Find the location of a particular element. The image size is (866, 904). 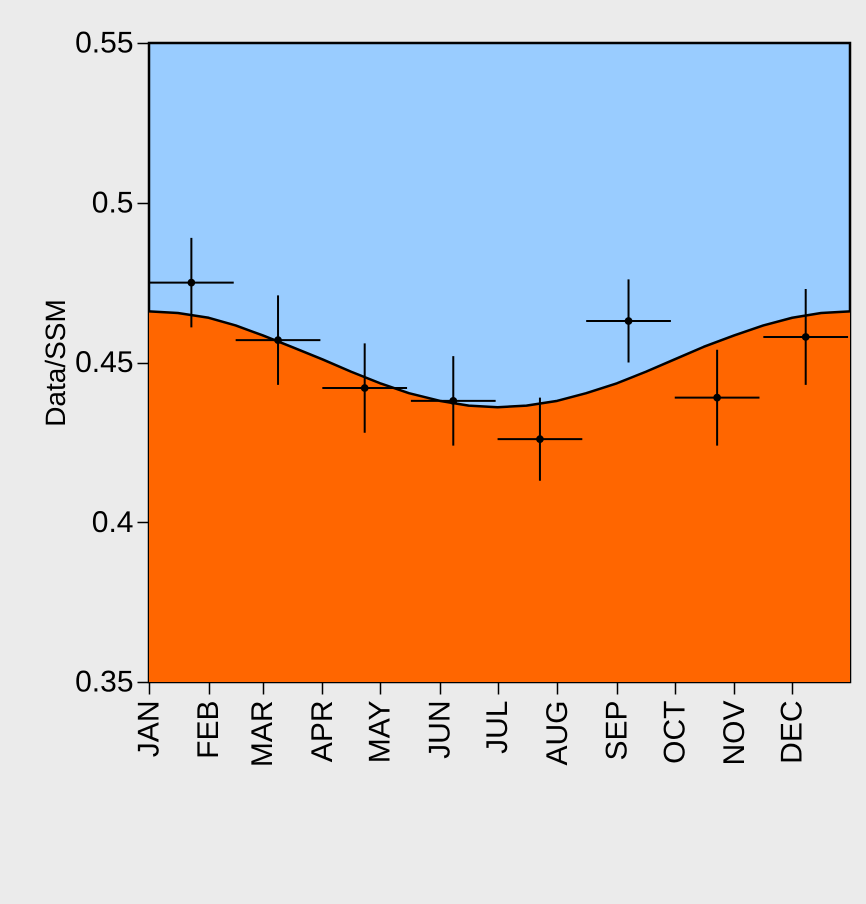

x-tick-label: JUL is located at coordinates (497, 727).